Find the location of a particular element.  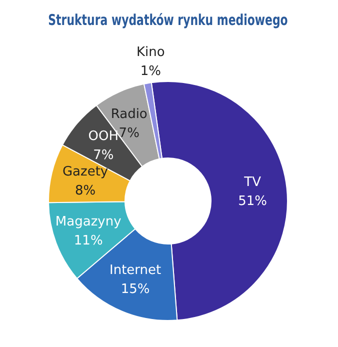

data-label: 1% is located at coordinates (150, 71).